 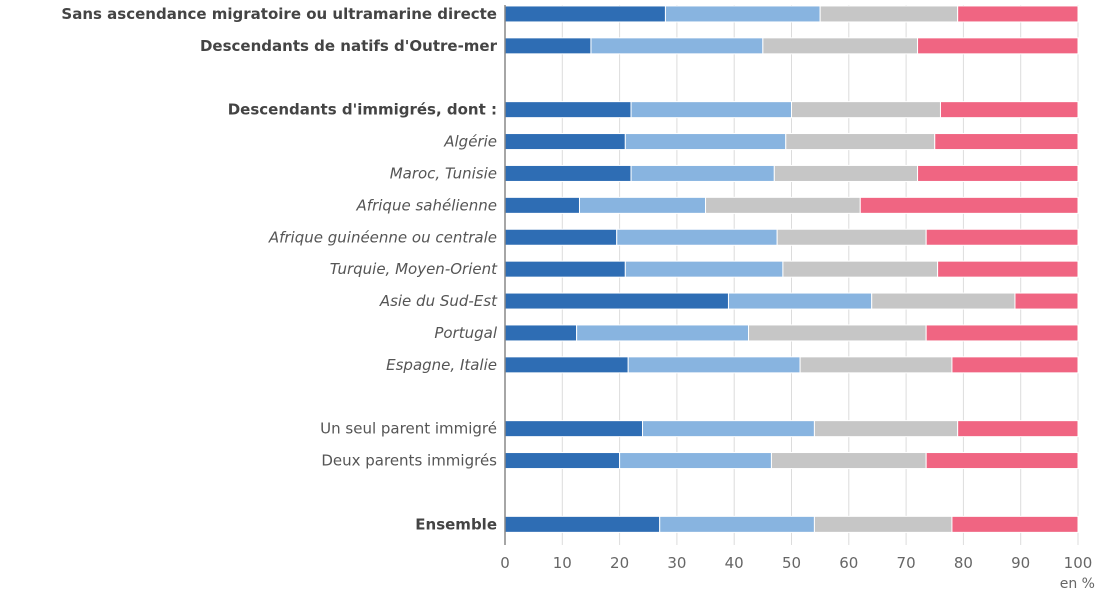 I want to click on category-label: Descendants d'immigrés, dont :, so click(x=362, y=110).